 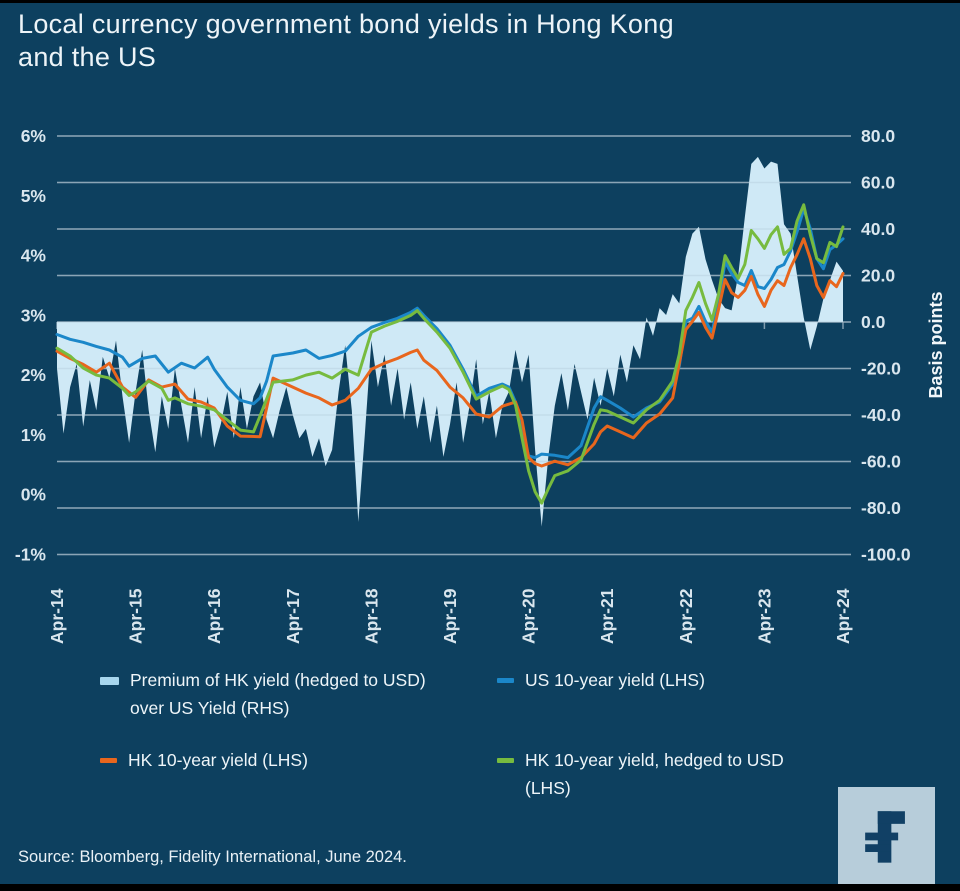 I want to click on fidelity-f-icon, so click(x=885, y=837).